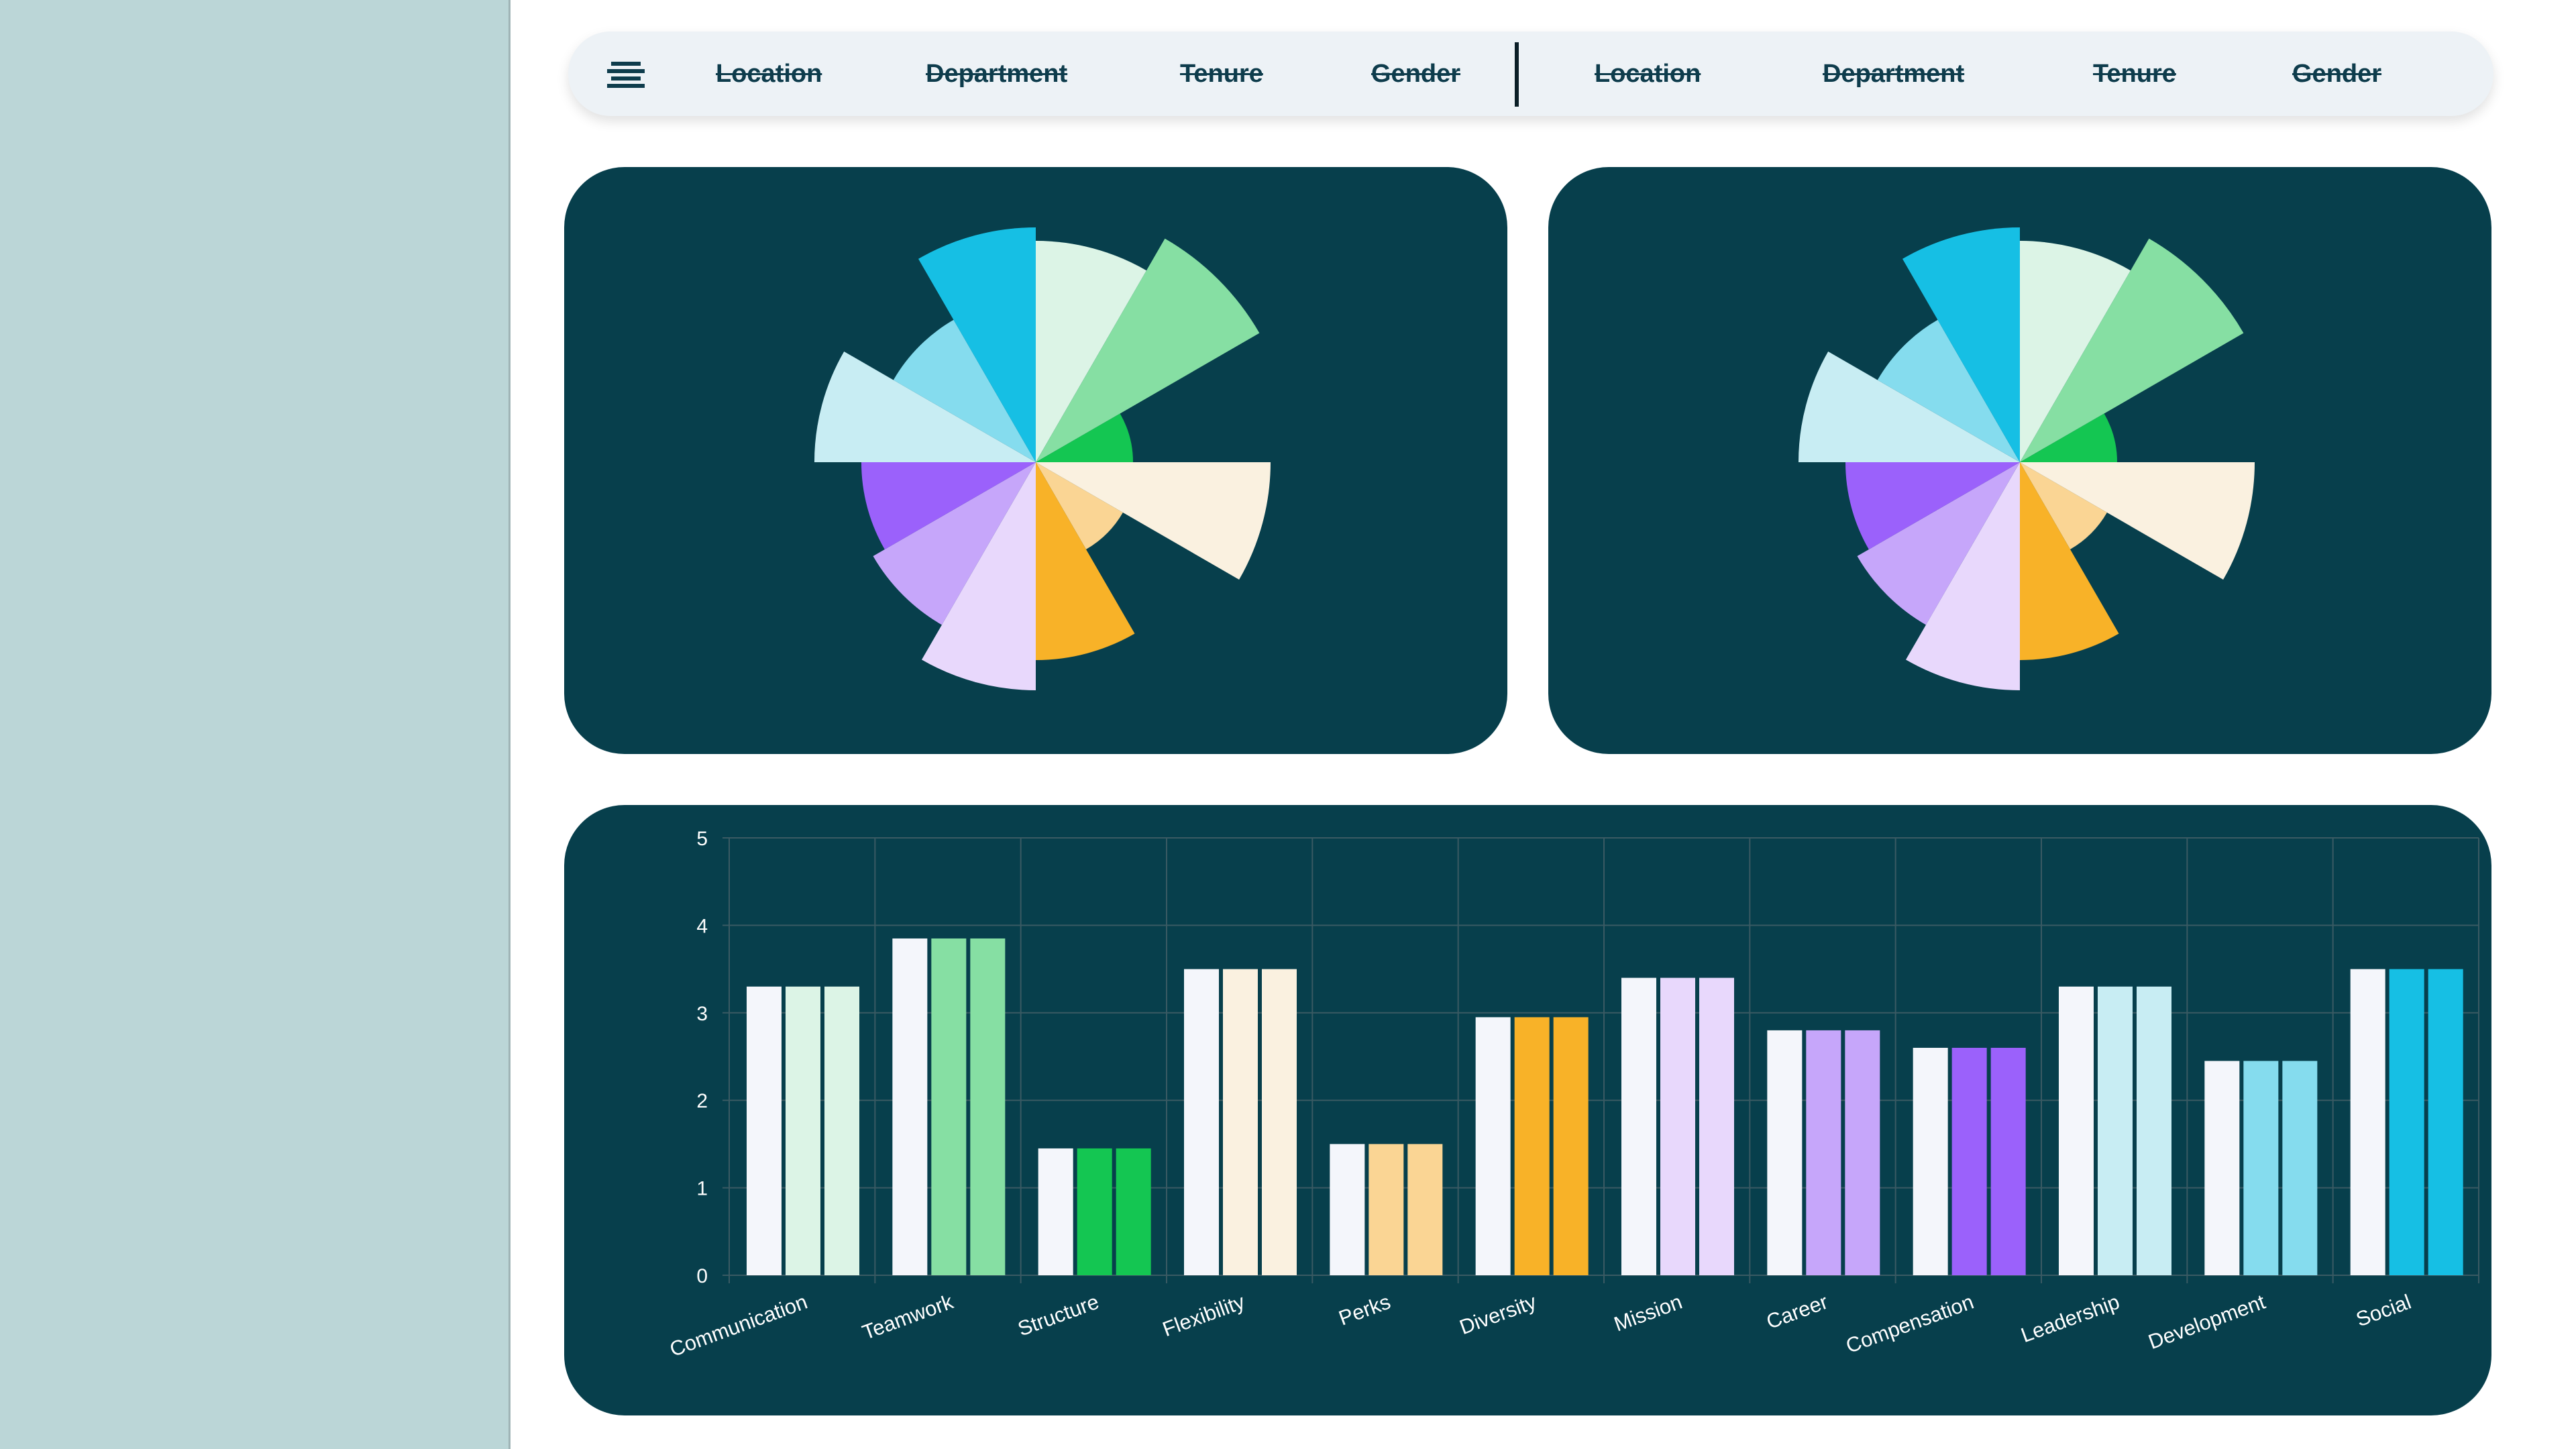 This screenshot has width=2576, height=1449. Describe the element at coordinates (1648, 74) in the screenshot. I see `filter-location-2: Location` at that location.